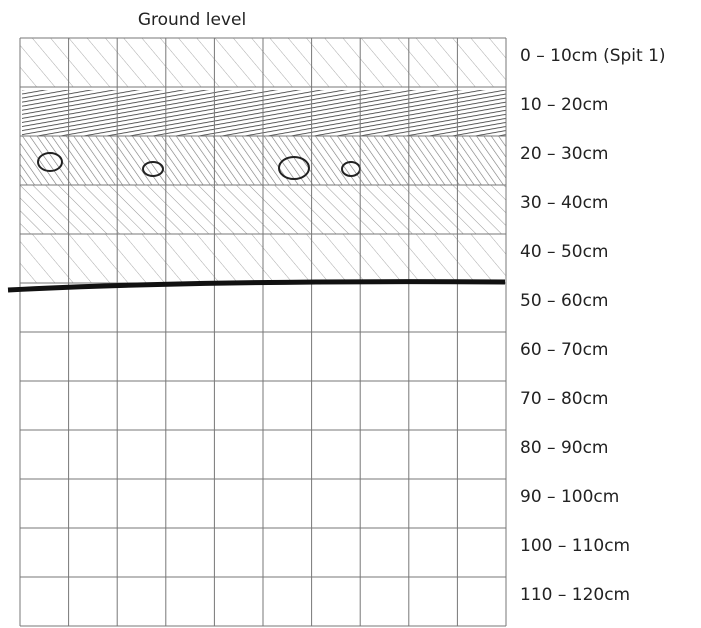  What do you see at coordinates (593, 56) in the screenshot?
I see `depth-label: 0 – 10cm (Spit 1)` at bounding box center [593, 56].